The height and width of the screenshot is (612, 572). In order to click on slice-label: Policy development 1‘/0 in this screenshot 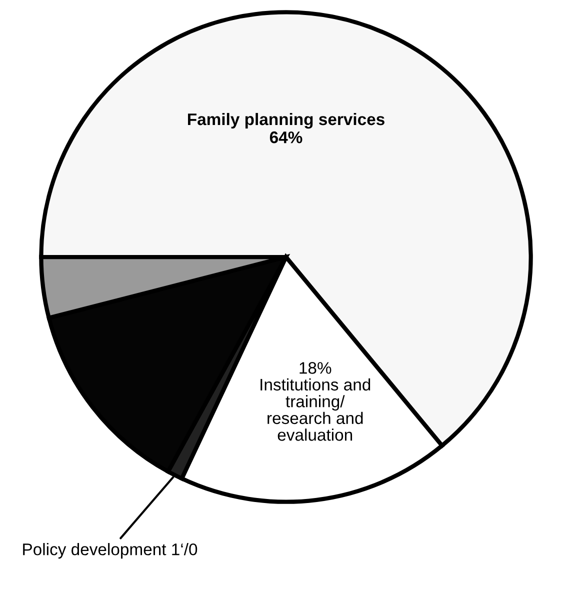, I will do `click(110, 551)`.